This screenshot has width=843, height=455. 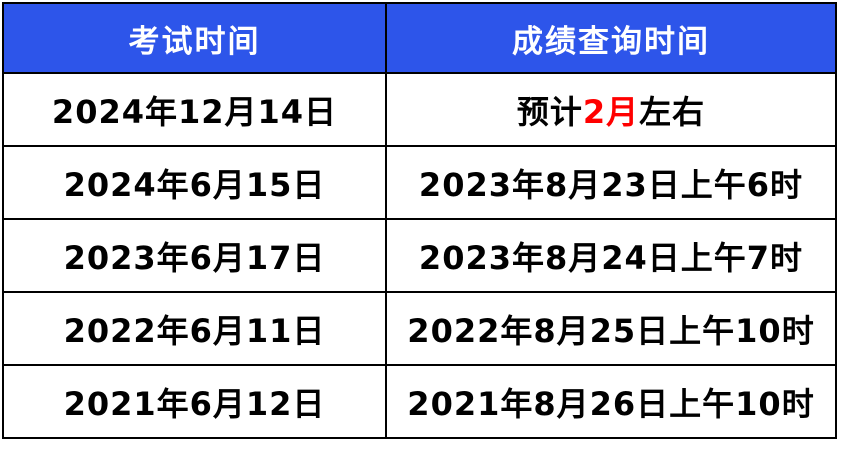 I want to click on table-cell: 预计2月左右, so click(x=611, y=109).